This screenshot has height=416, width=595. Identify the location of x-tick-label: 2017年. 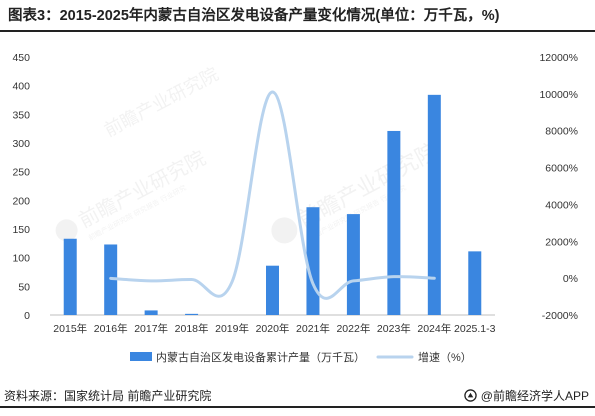
(151, 328).